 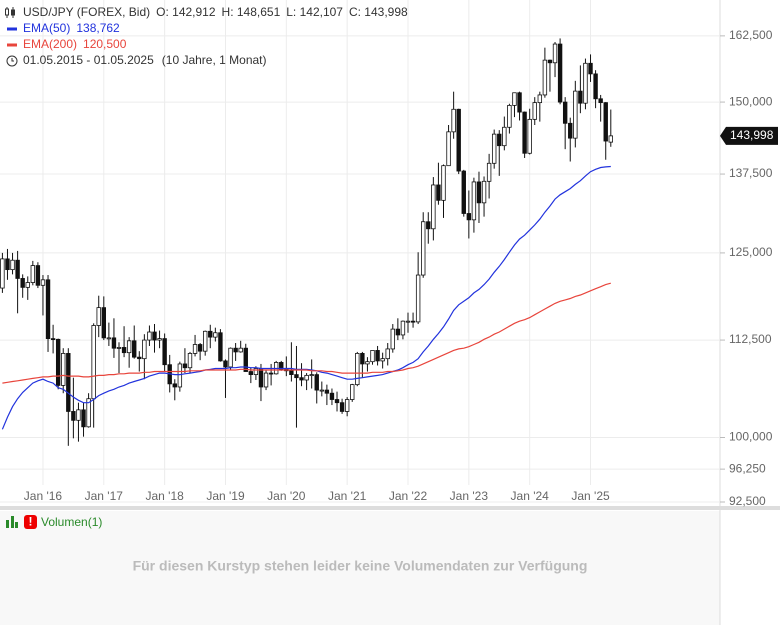 I want to click on date-span: (10 Jahre, 1 Monat), so click(x=214, y=60).